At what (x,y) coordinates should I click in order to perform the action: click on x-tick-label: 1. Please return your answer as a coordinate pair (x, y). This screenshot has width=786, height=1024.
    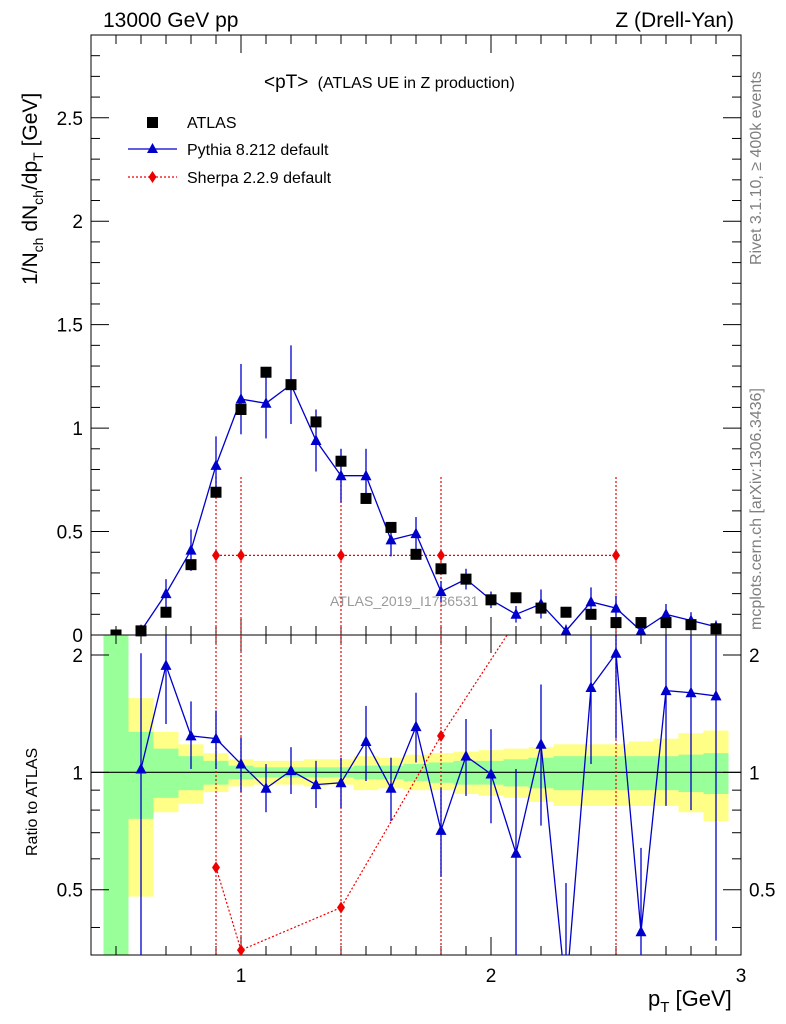
    Looking at the image, I should click on (241, 976).